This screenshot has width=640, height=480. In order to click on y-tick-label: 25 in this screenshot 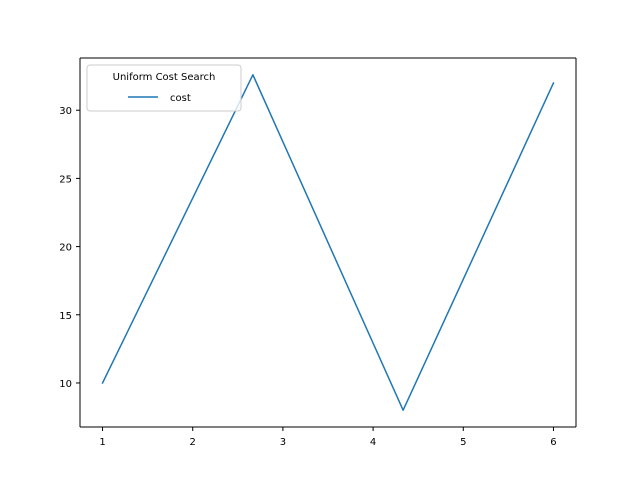, I will do `click(65, 179)`.